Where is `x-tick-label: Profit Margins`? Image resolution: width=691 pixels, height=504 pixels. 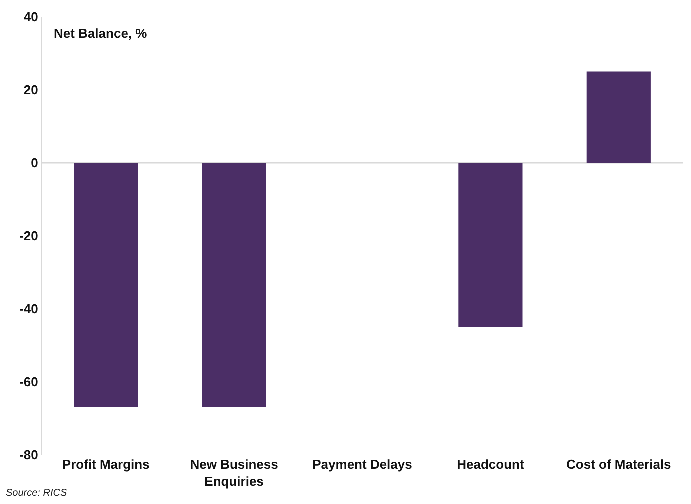 x-tick-label: Profit Margins is located at coordinates (106, 464).